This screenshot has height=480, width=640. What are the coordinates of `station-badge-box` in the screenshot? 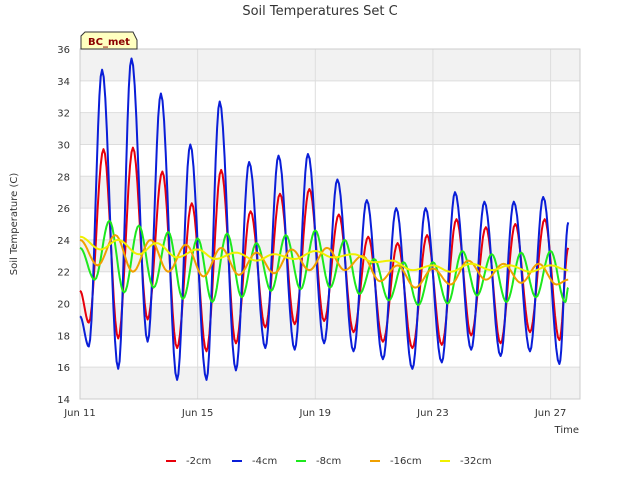 It's located at (109, 40).